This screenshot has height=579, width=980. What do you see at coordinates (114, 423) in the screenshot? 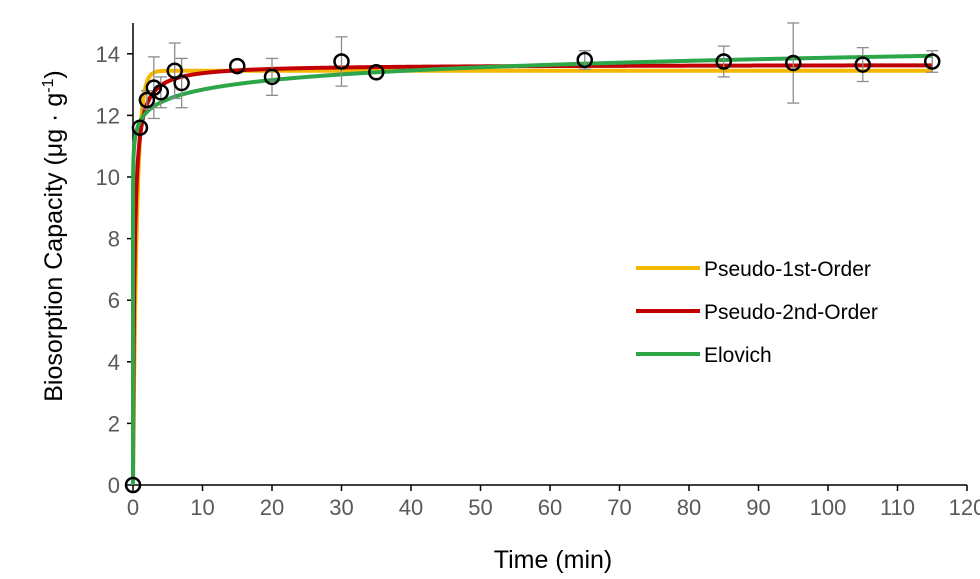
I see `y-tick-label: 2` at bounding box center [114, 423].